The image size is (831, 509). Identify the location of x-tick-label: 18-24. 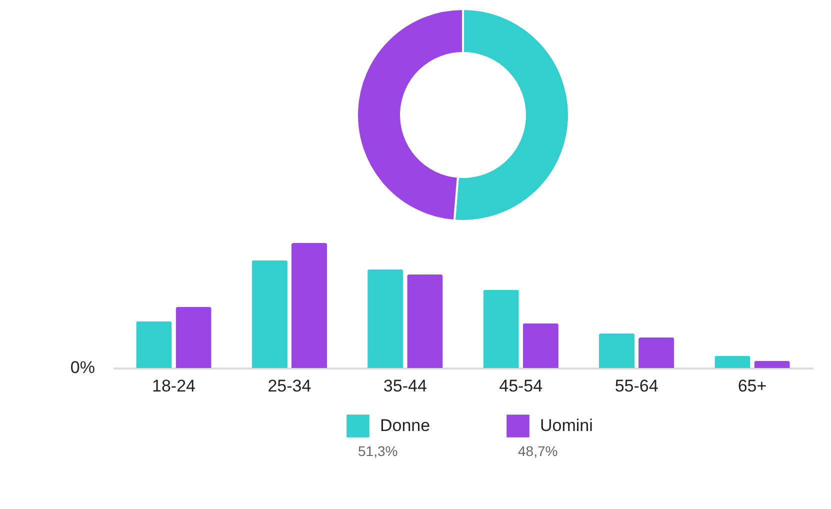
(174, 386).